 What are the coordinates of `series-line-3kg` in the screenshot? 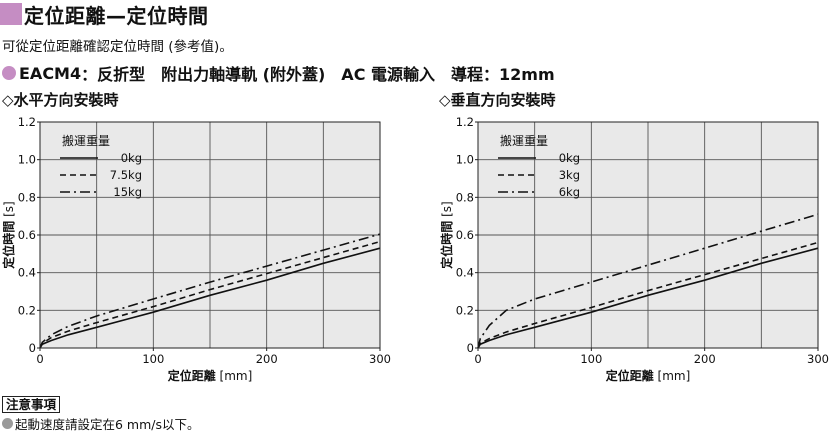 It's located at (648, 295).